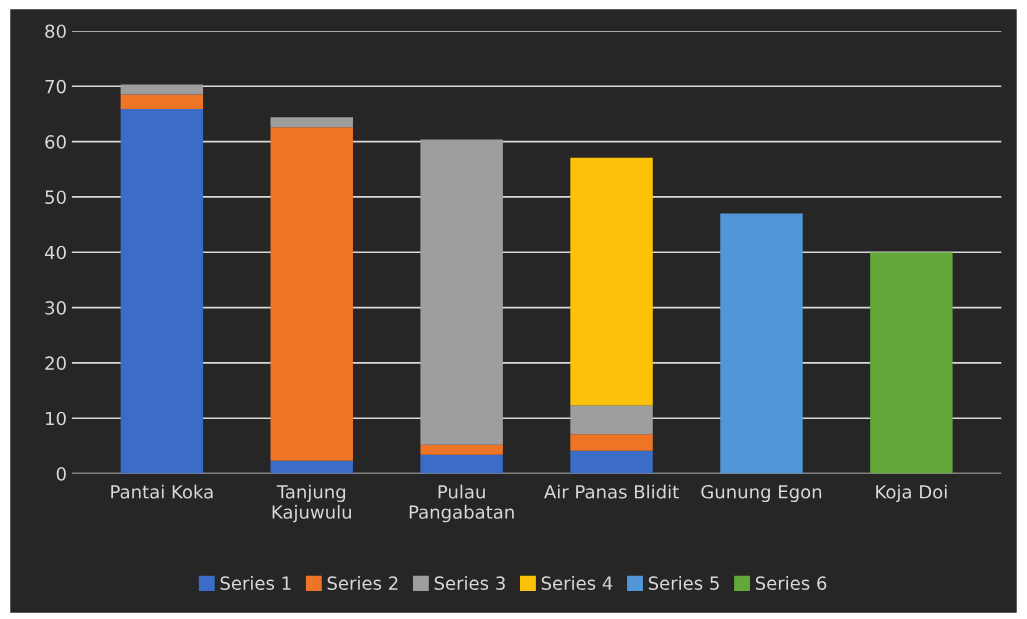  I want to click on x-tick-label: Gunung Egon, so click(761, 493).